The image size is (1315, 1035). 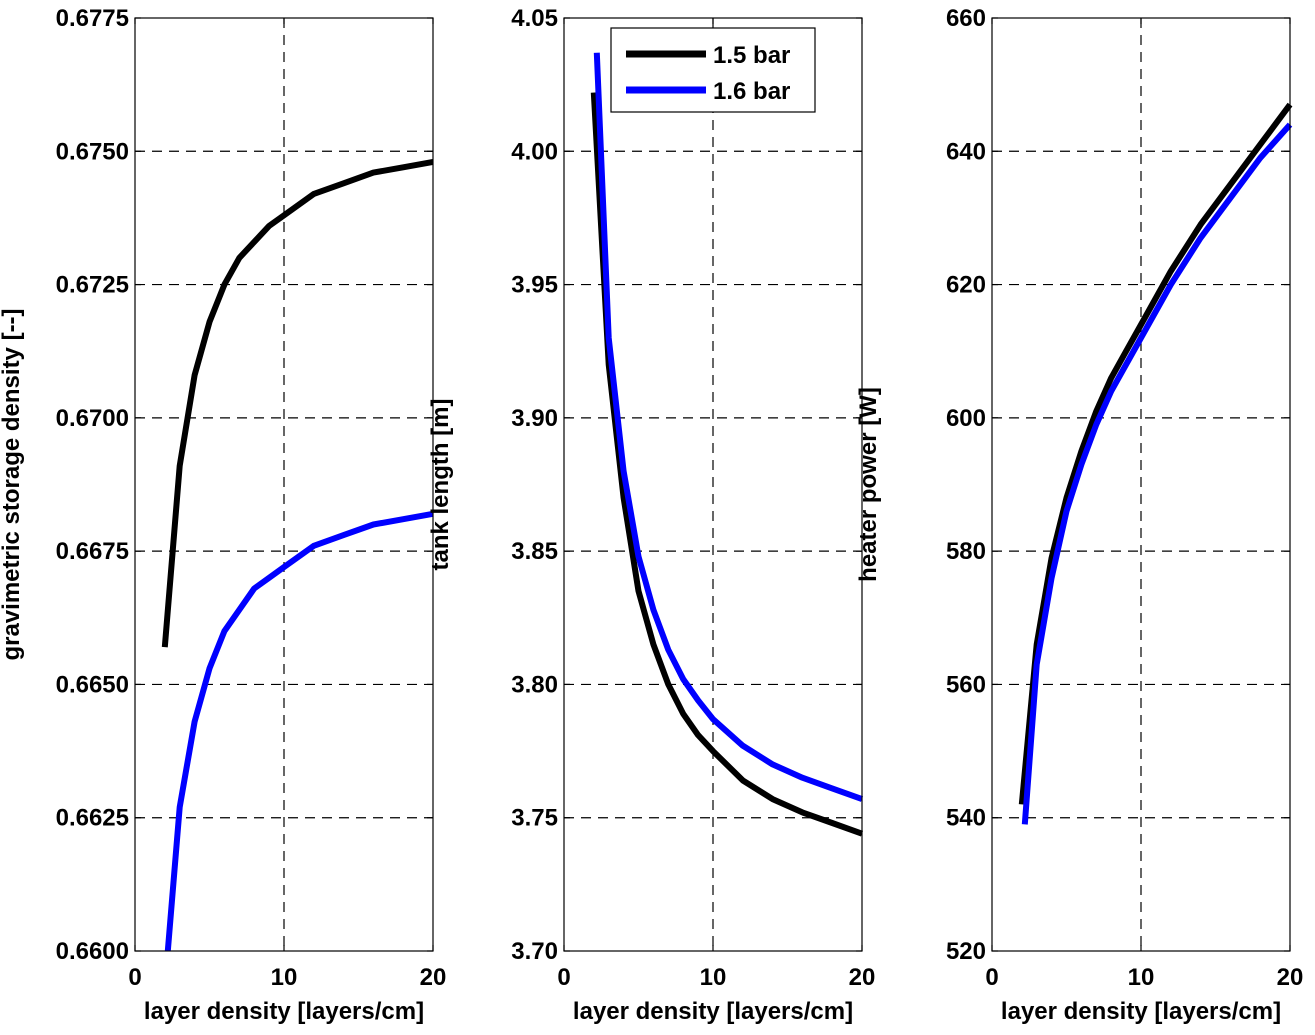 I want to click on y-tick-label: 660, so click(x=966, y=18).